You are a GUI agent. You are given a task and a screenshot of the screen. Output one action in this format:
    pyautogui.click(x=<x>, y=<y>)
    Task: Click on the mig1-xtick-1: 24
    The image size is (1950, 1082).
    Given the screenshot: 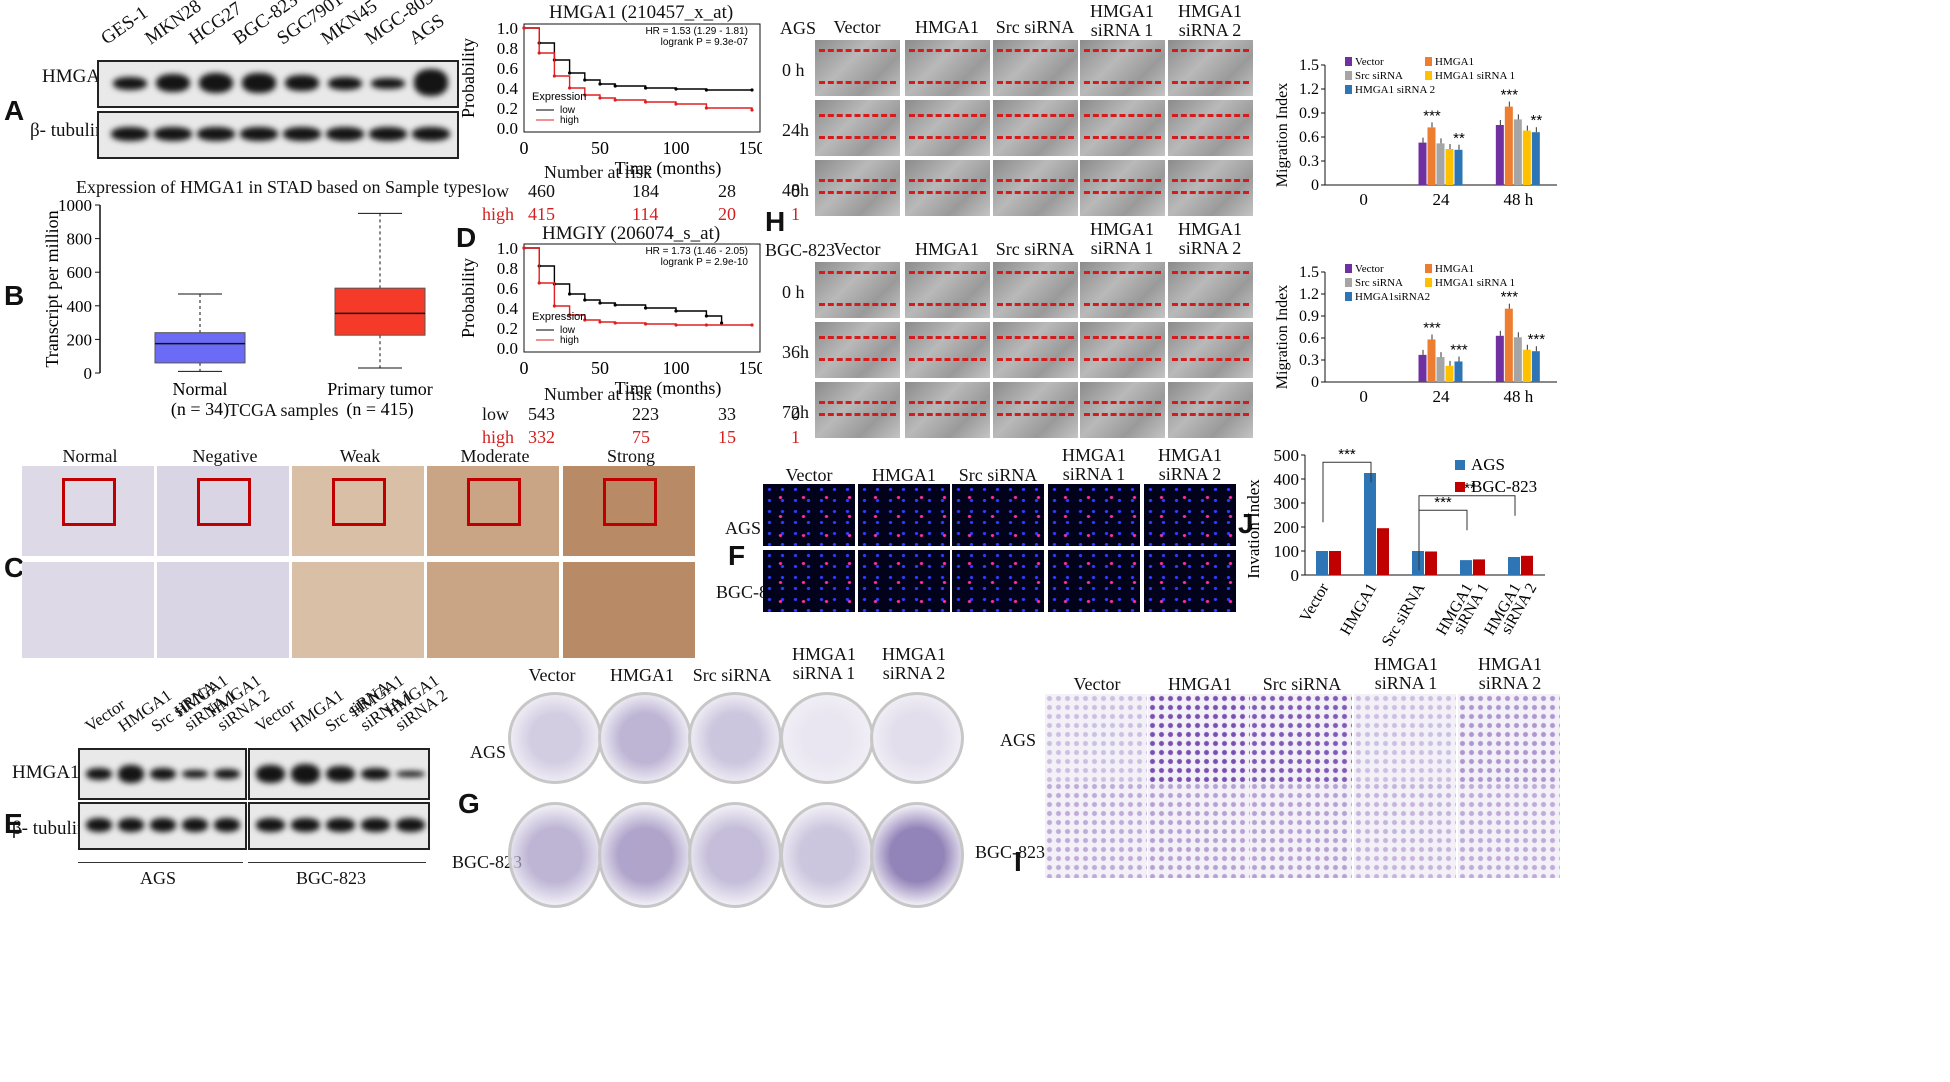 What is the action you would take?
    pyautogui.click(x=1442, y=199)
    